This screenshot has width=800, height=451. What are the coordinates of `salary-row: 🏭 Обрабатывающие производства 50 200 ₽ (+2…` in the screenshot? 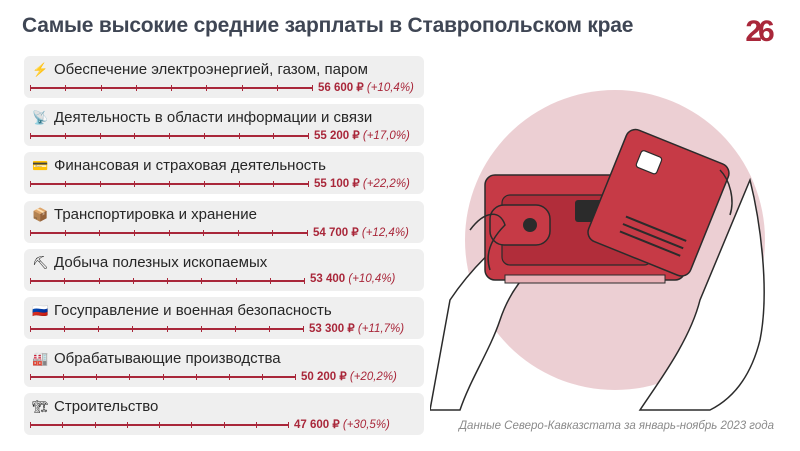 It's located at (224, 366).